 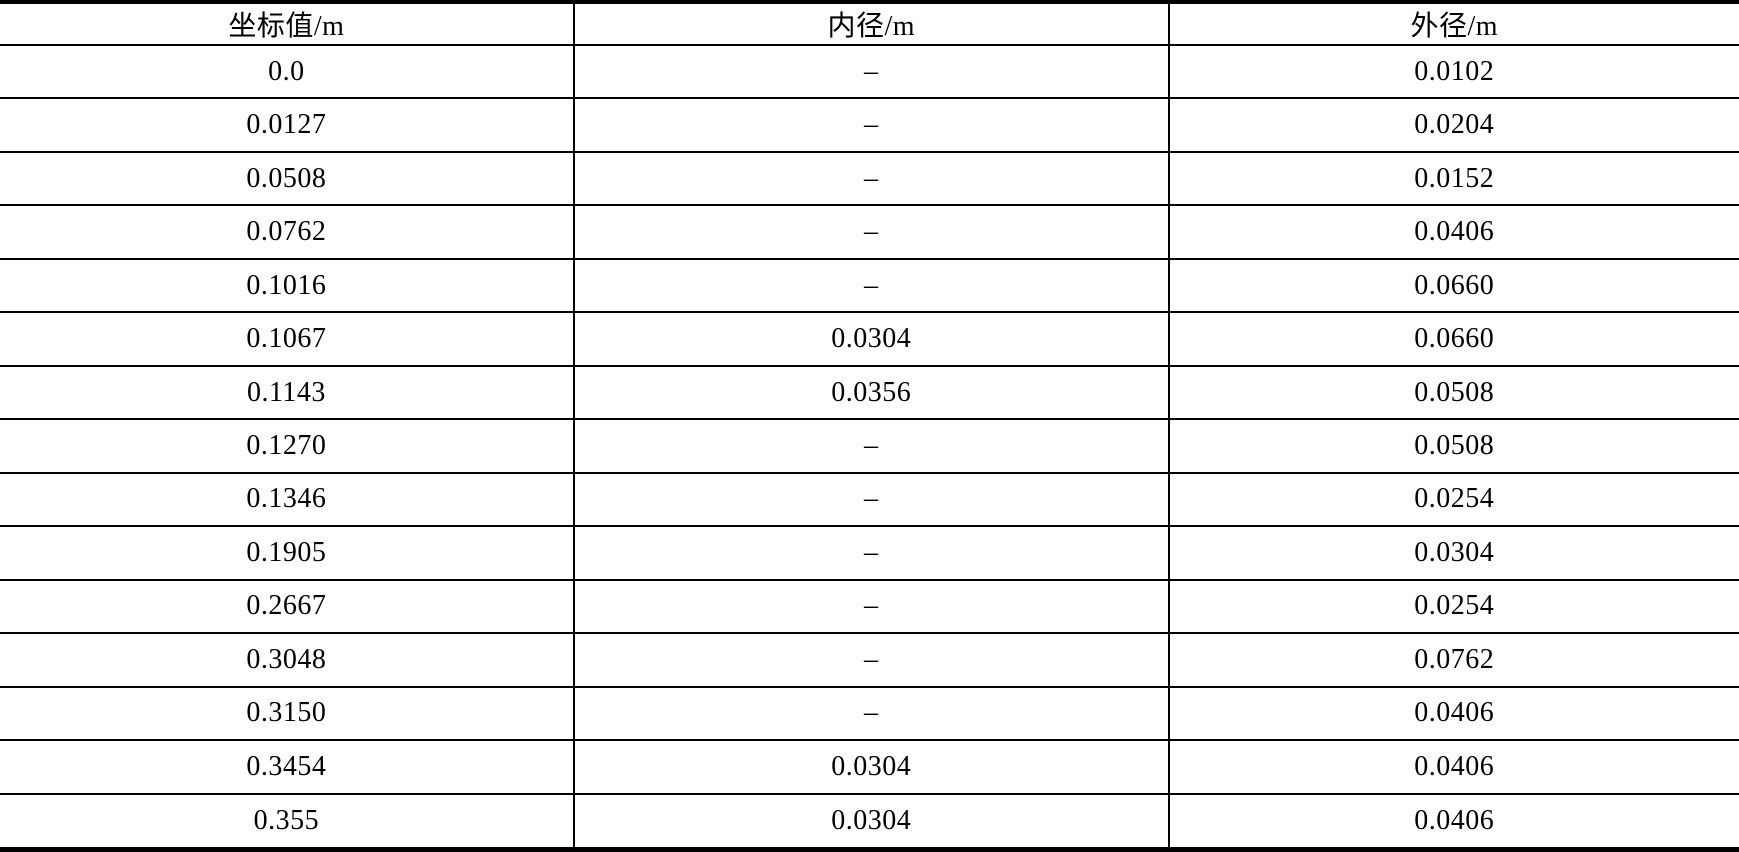 What do you see at coordinates (1453, 72) in the screenshot?
I see `cell-outer-diameter: 0.0102` at bounding box center [1453, 72].